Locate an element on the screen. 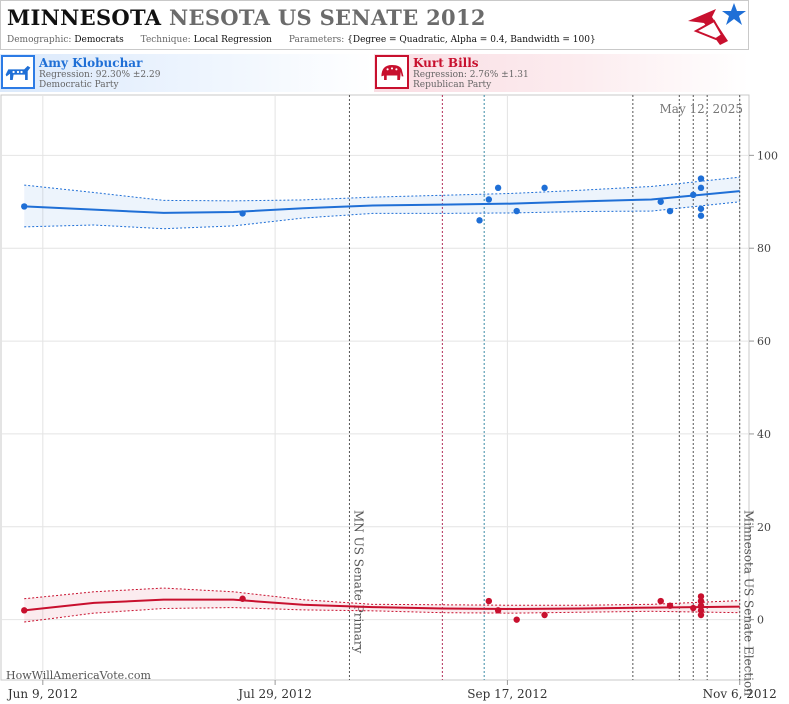  amy-klobuchar-band is located at coordinates (382, 203).